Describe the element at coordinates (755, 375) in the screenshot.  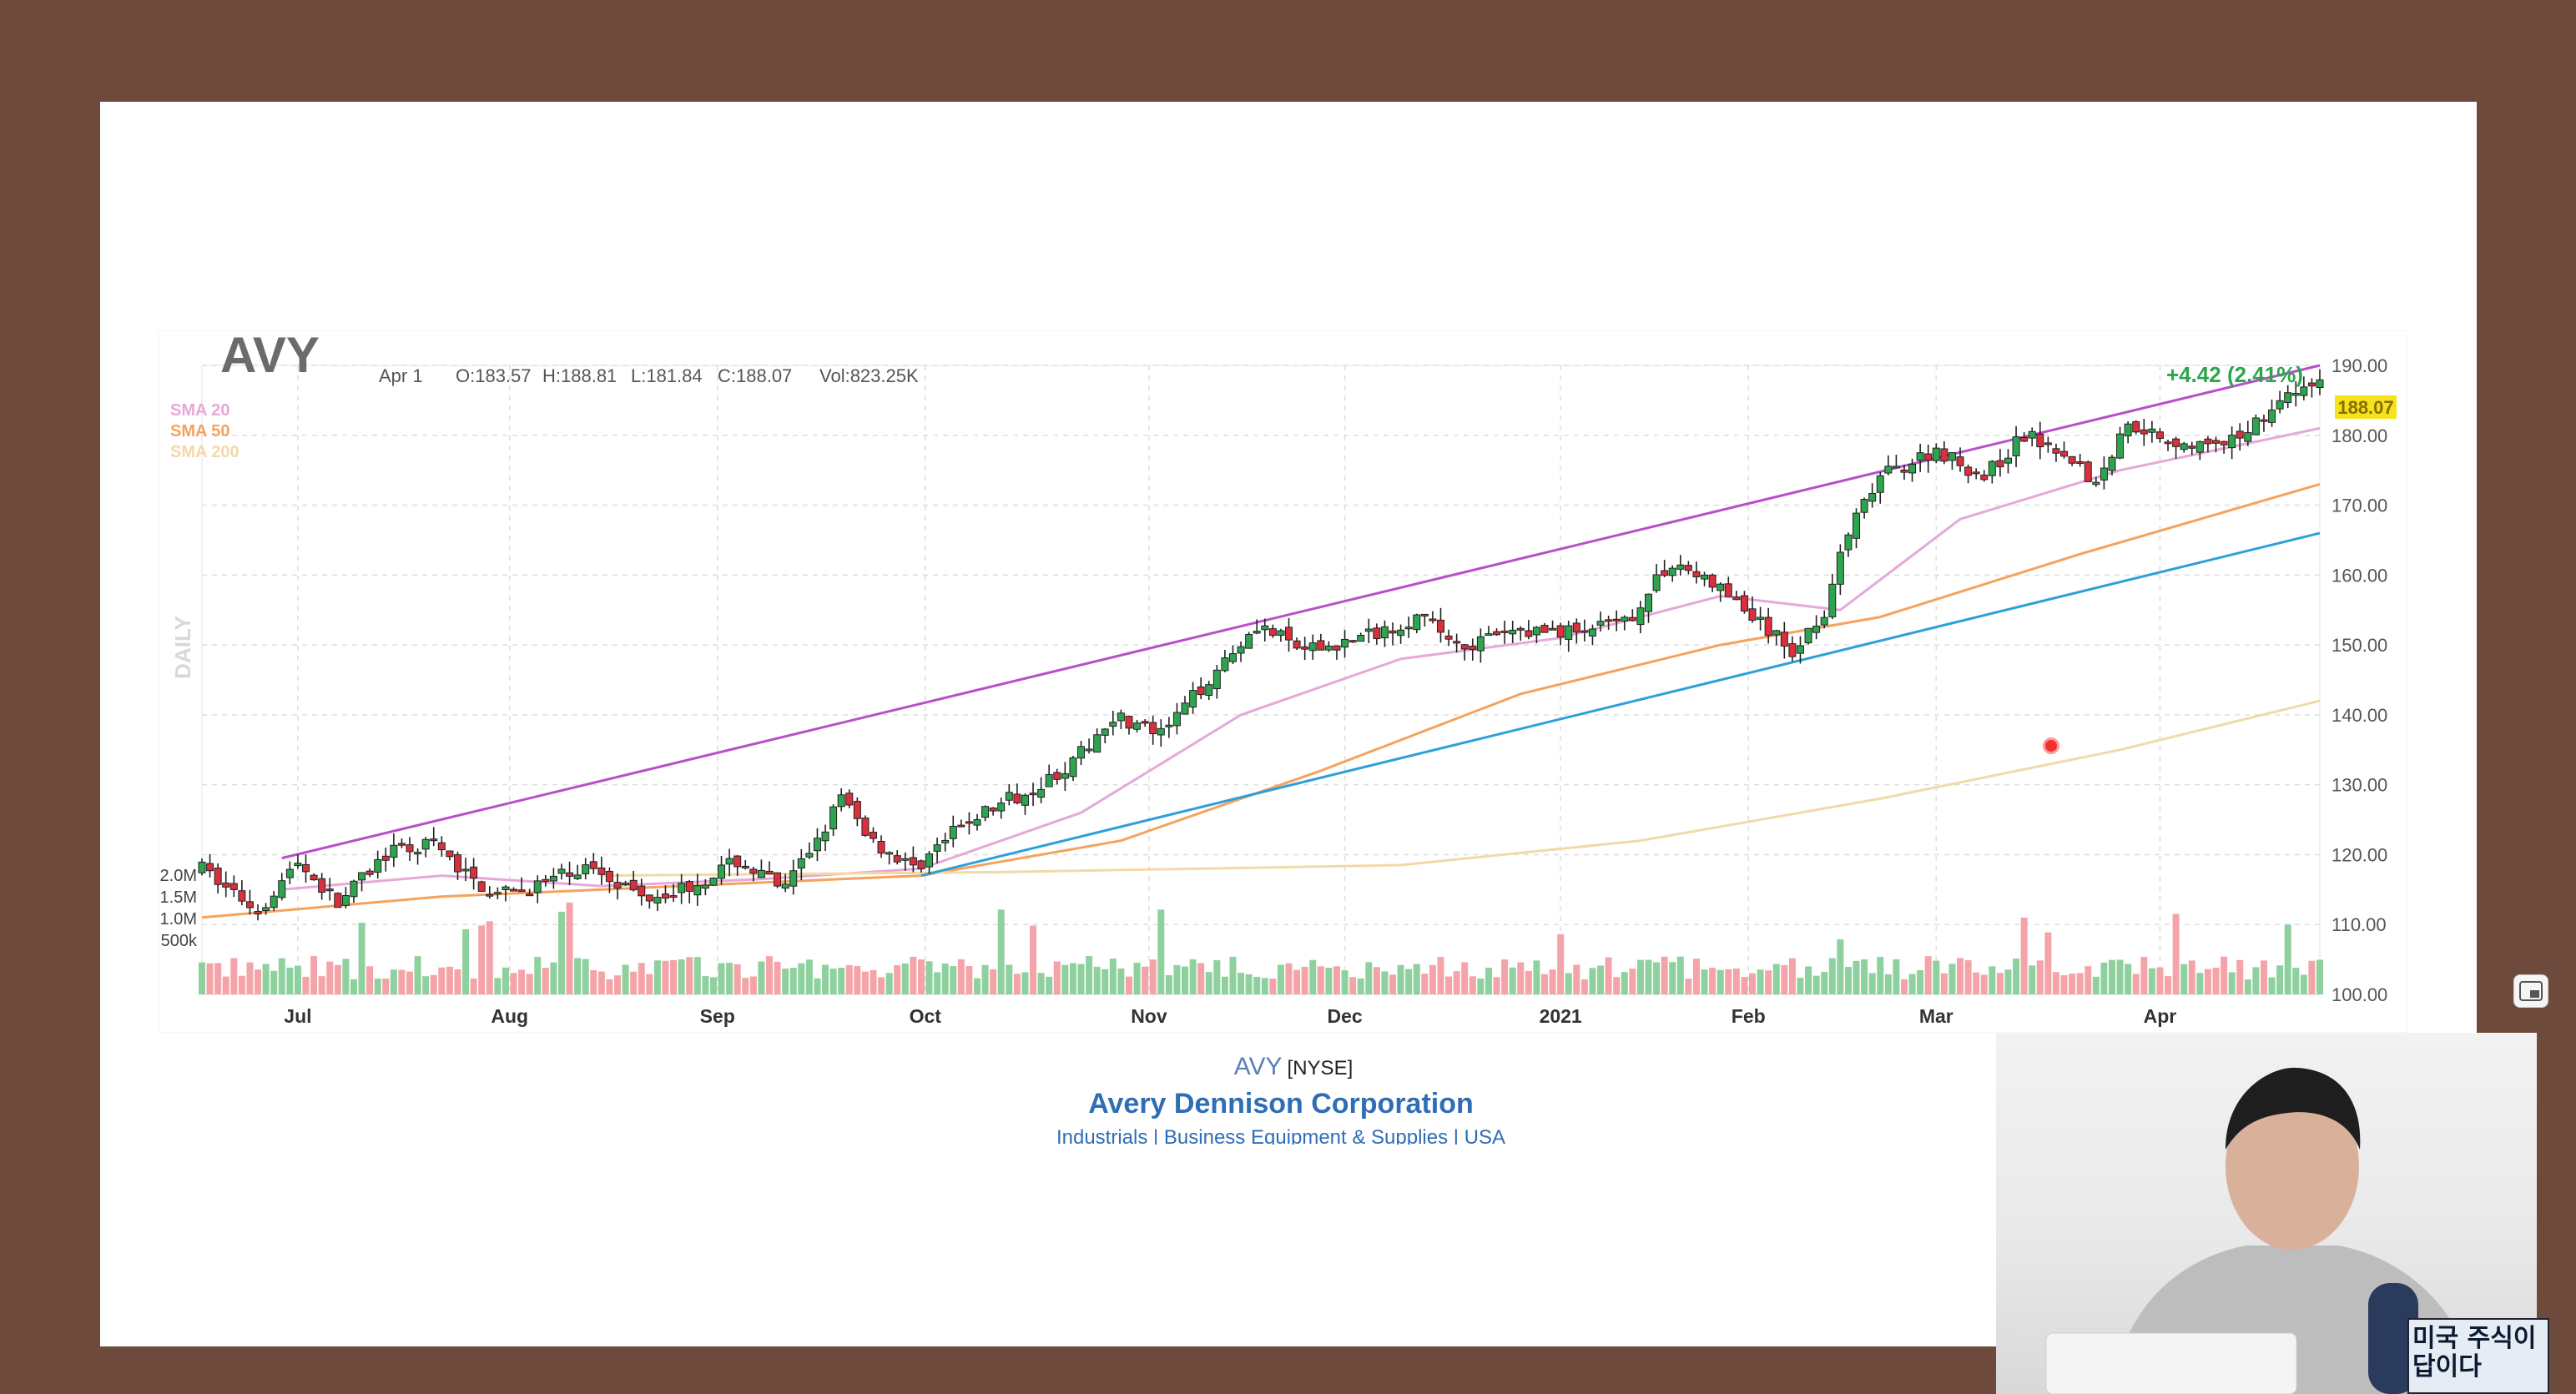
I see `chart-close: C:188.07` at that location.